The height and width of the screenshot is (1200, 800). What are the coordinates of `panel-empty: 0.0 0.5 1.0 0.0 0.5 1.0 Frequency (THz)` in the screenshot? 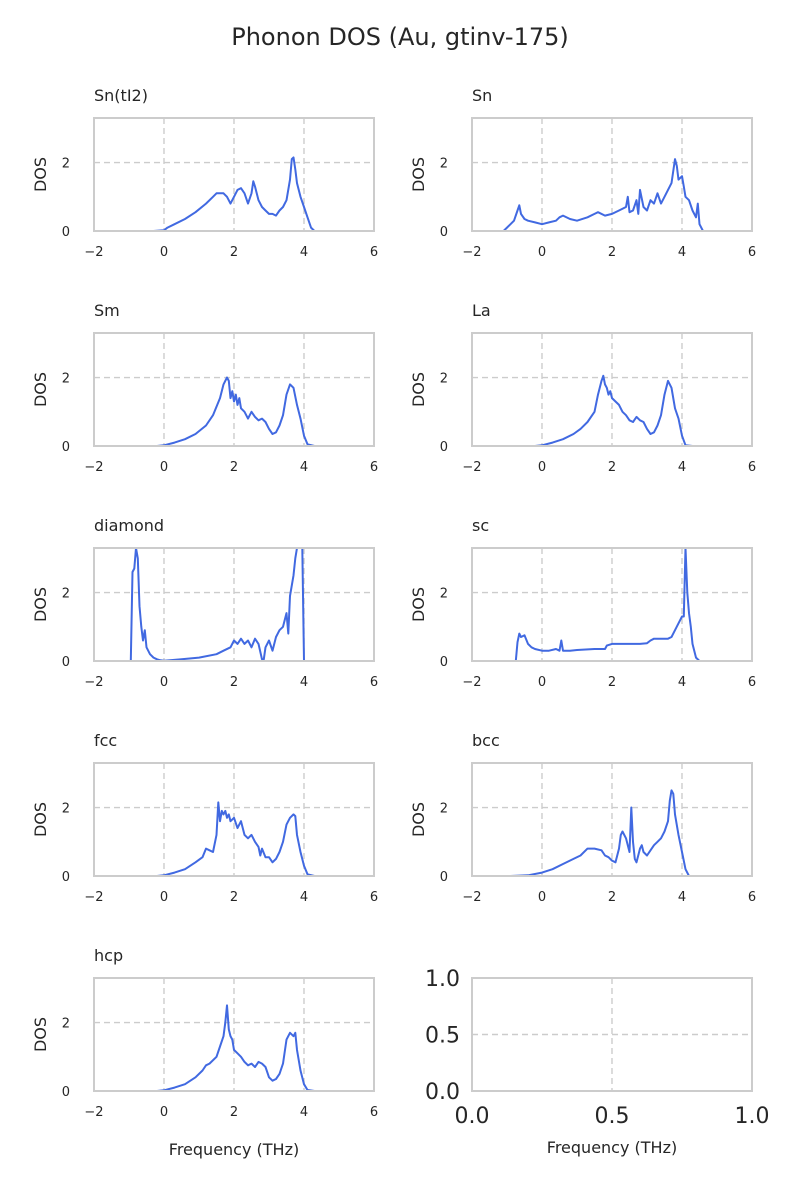 It's located at (597, 1062).